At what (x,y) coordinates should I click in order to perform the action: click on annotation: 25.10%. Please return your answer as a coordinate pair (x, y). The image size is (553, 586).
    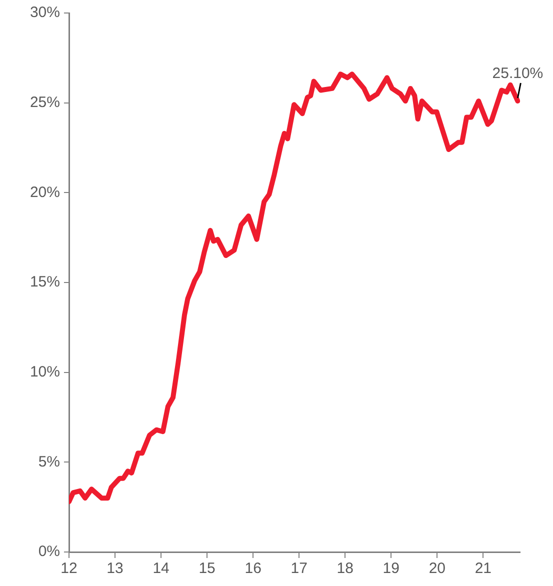
    Looking at the image, I should click on (518, 73).